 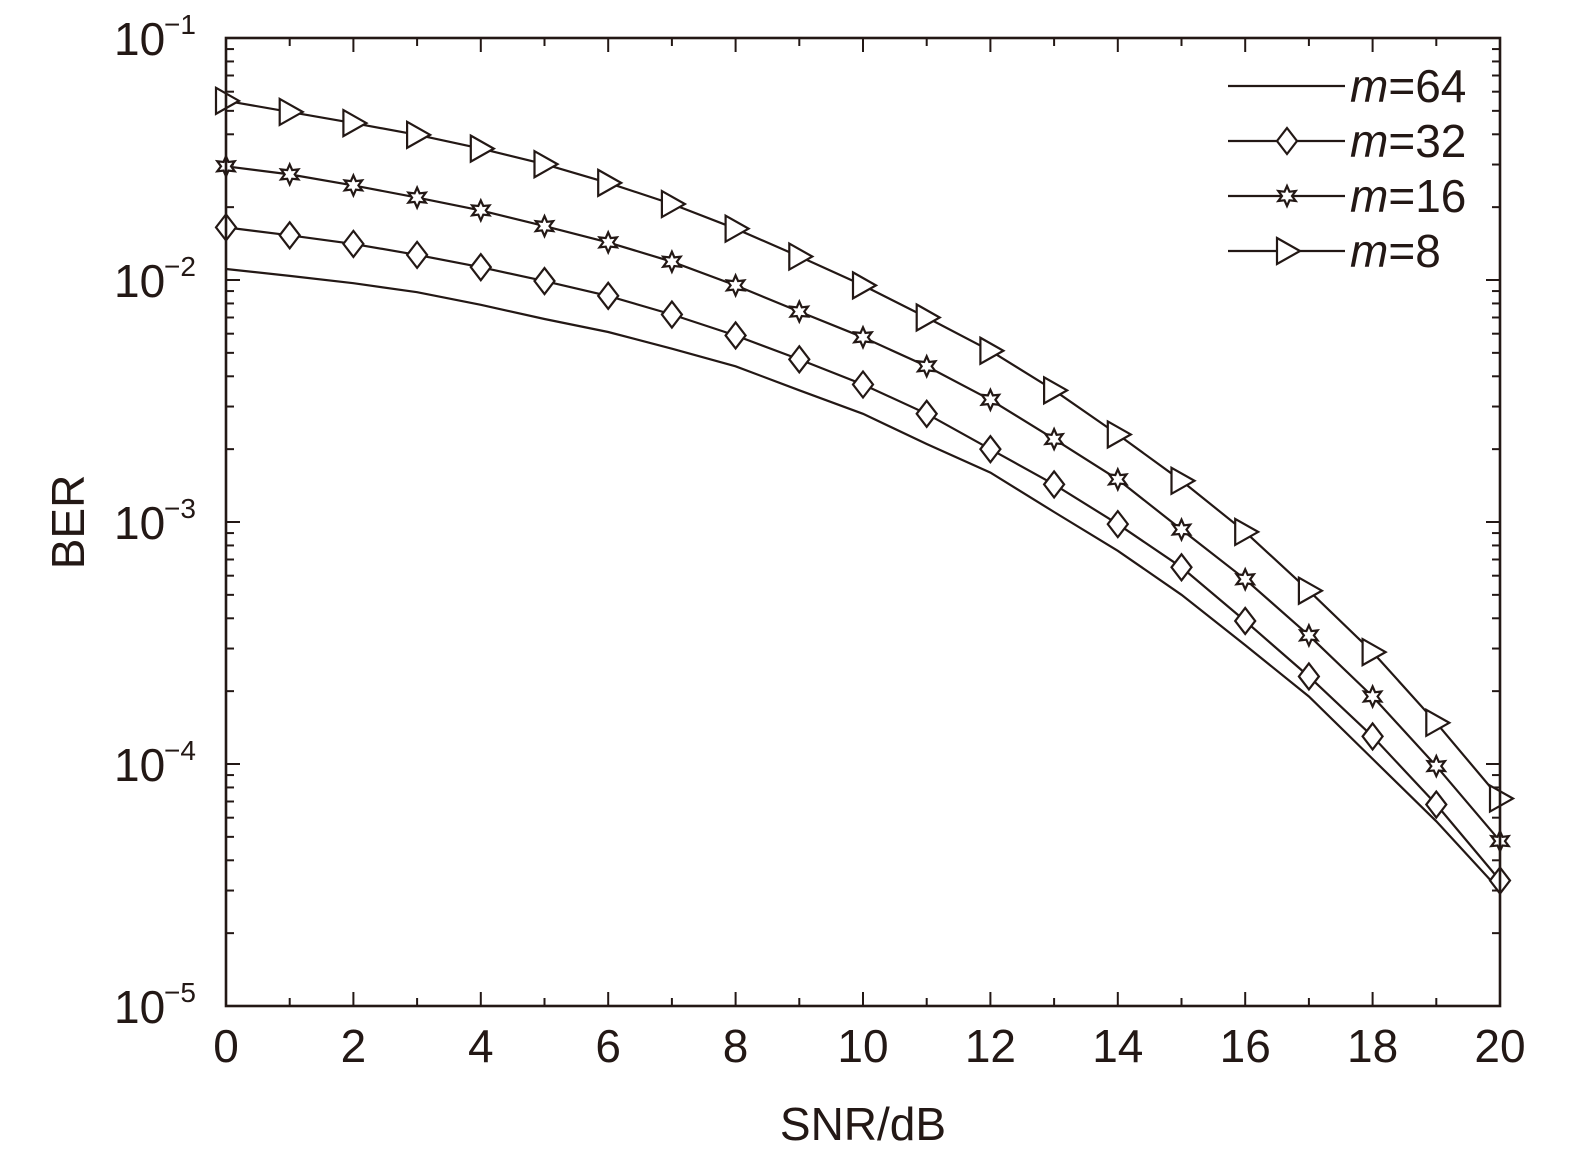 What do you see at coordinates (1347, 141) in the screenshot?
I see `legend-item: m=32` at bounding box center [1347, 141].